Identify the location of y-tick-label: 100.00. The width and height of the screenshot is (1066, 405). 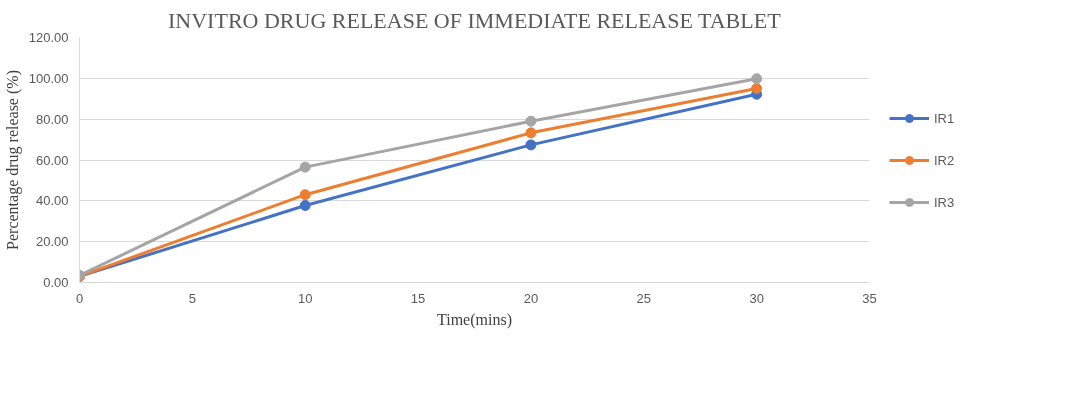
(48, 78).